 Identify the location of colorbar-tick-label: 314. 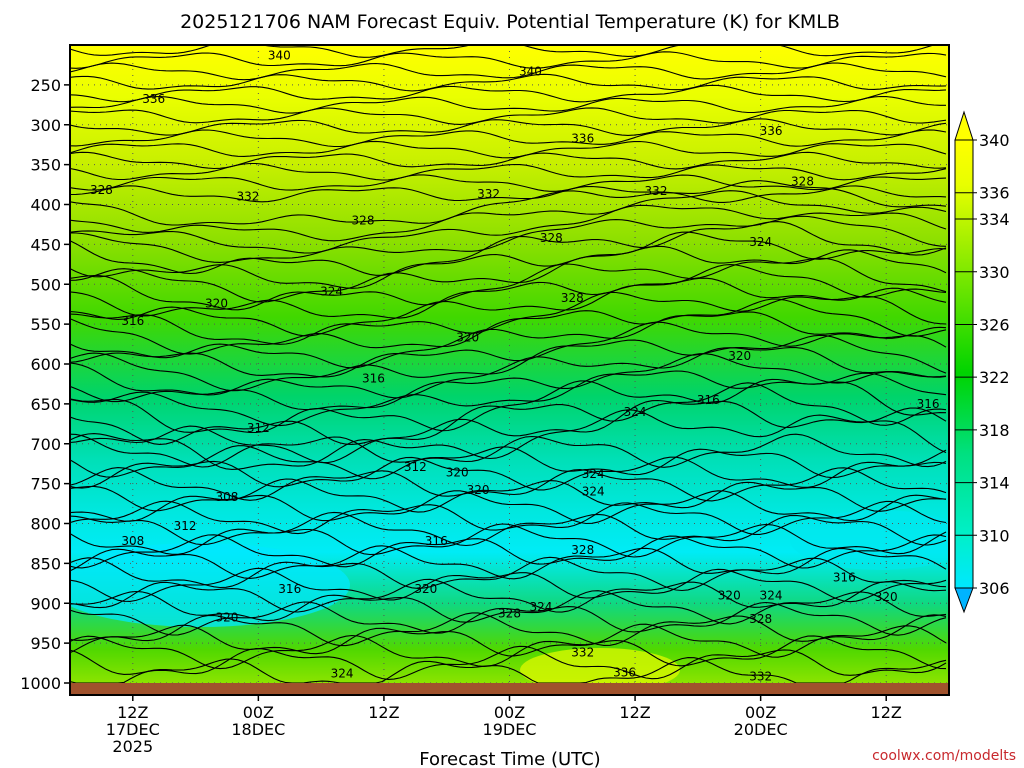
(994, 483).